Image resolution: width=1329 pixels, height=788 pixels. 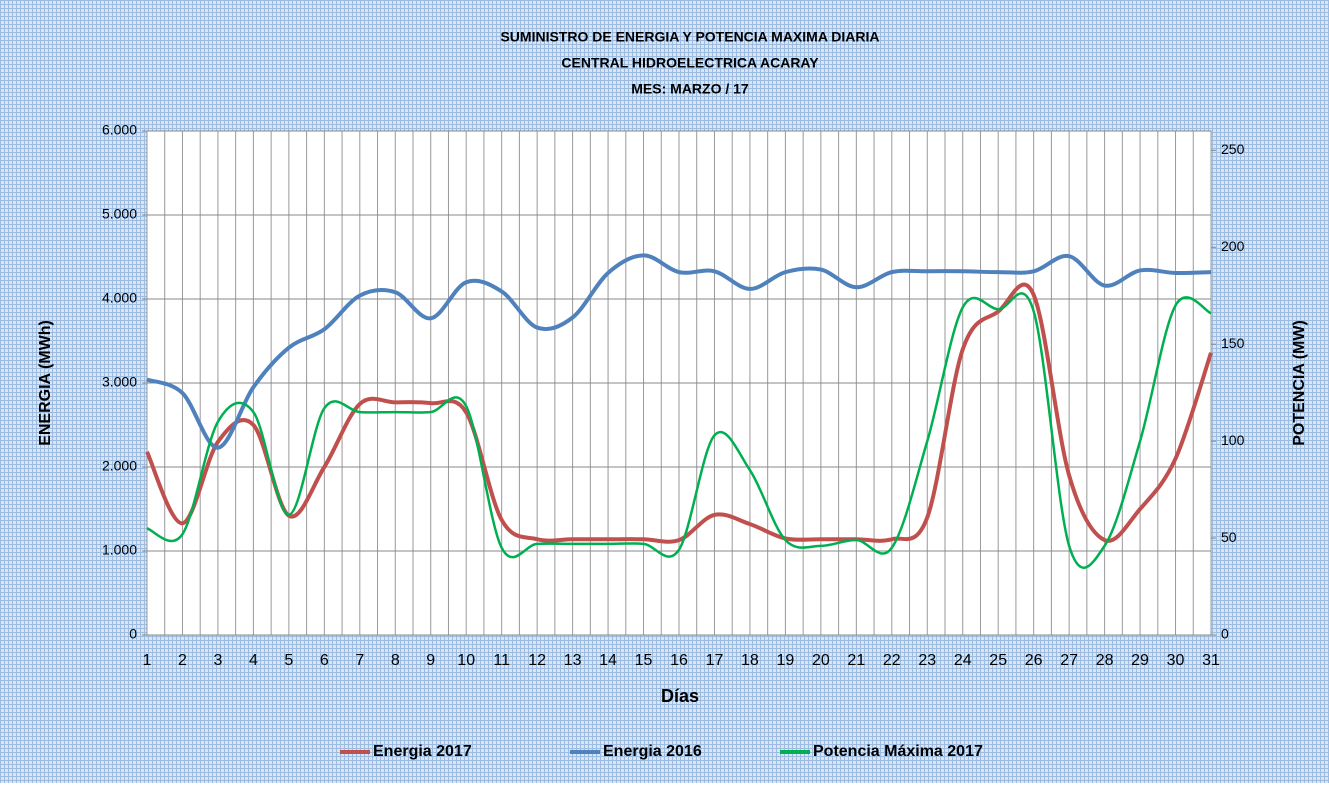 I want to click on y2-tick-label: 50, so click(x=1229, y=537).